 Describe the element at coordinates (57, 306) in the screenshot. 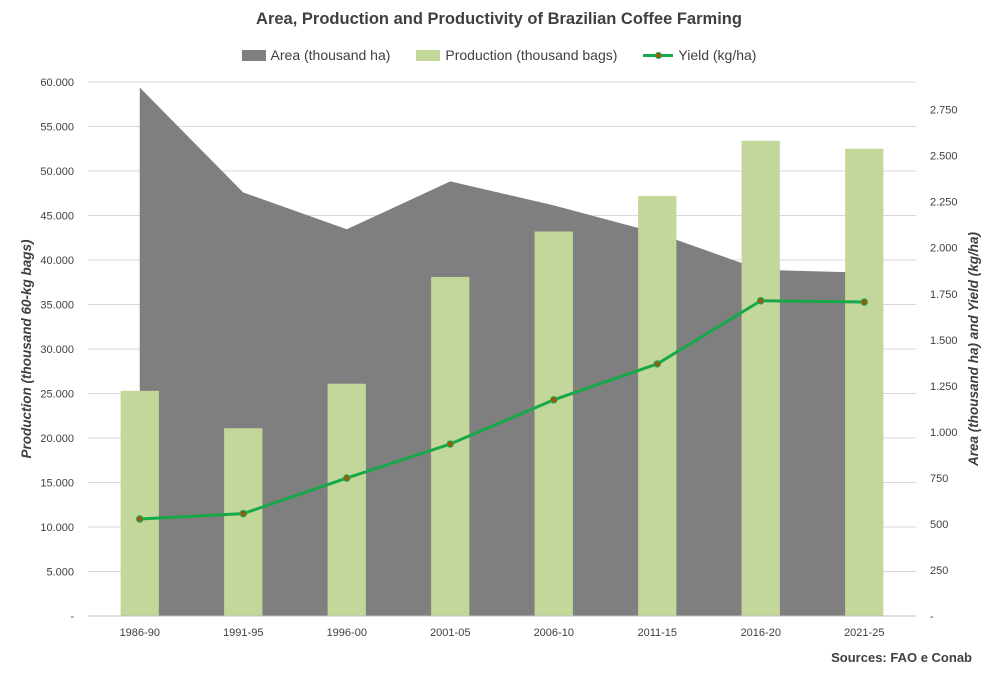

I see `left-tick-label: 35.000` at that location.